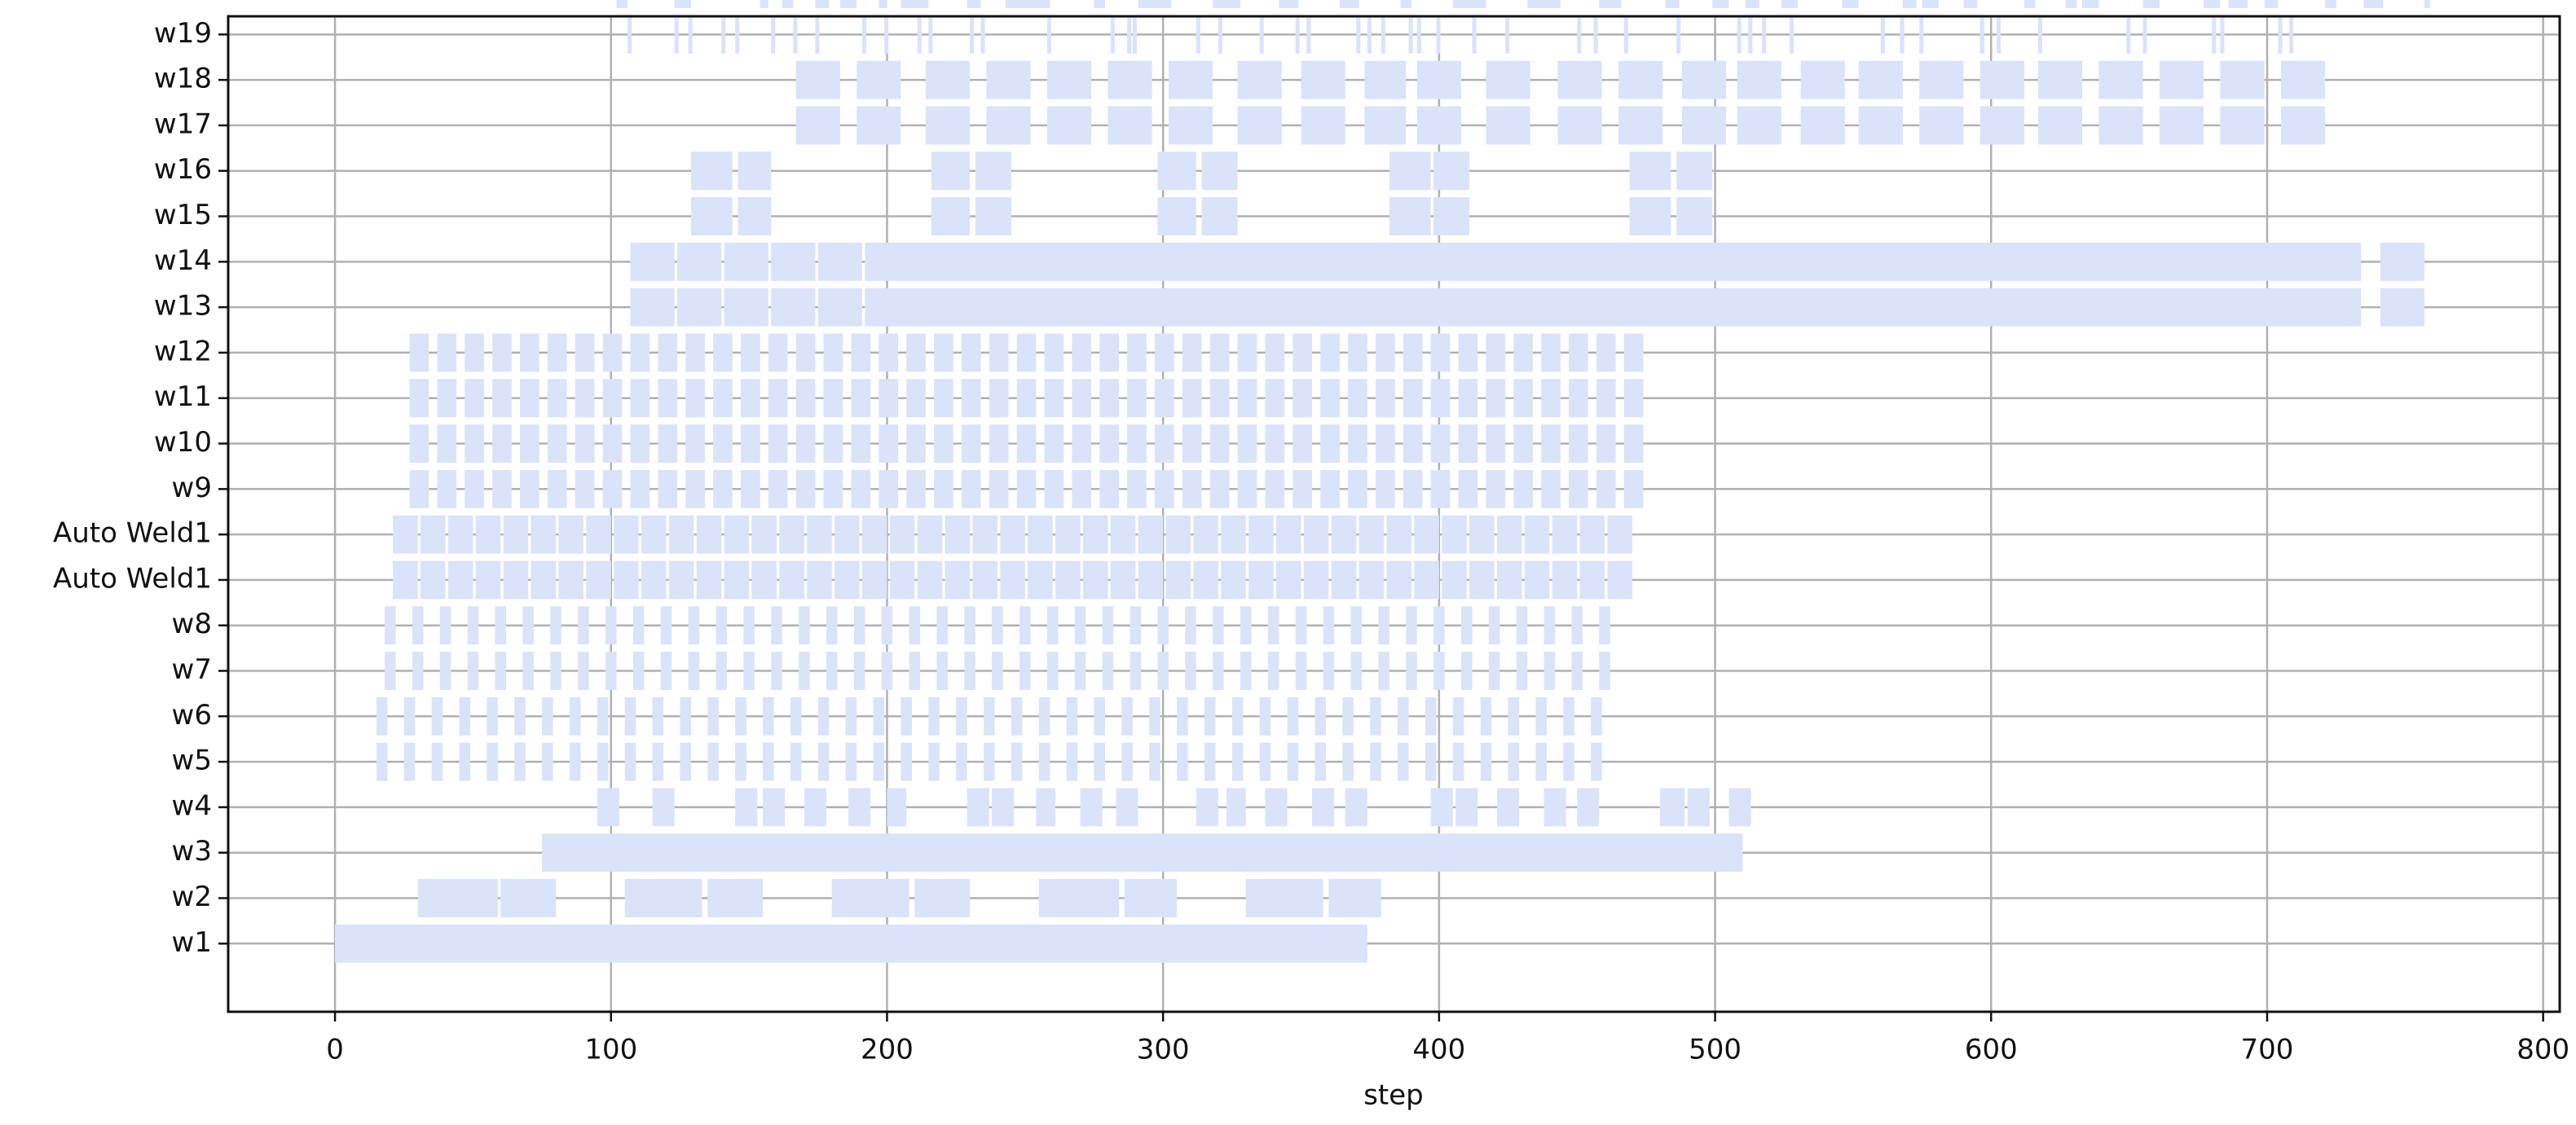 The width and height of the screenshot is (2576, 1125). What do you see at coordinates (192, 942) in the screenshot?
I see `y-tick-label: w1` at bounding box center [192, 942].